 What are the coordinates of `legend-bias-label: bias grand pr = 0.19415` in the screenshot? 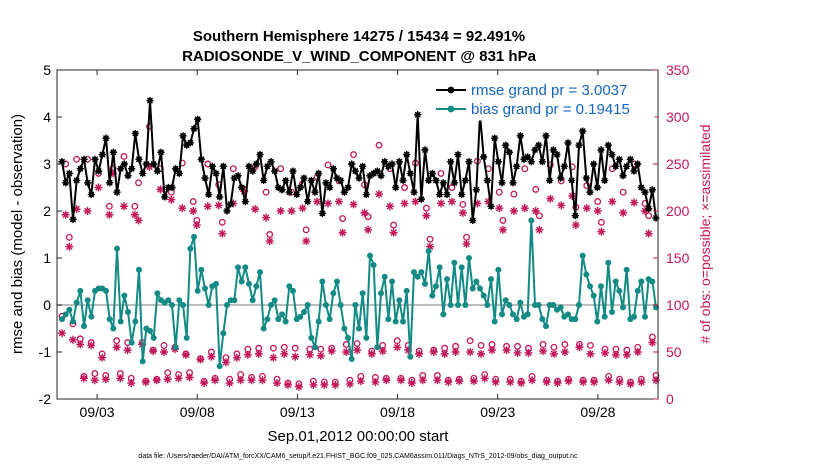 It's located at (550, 109).